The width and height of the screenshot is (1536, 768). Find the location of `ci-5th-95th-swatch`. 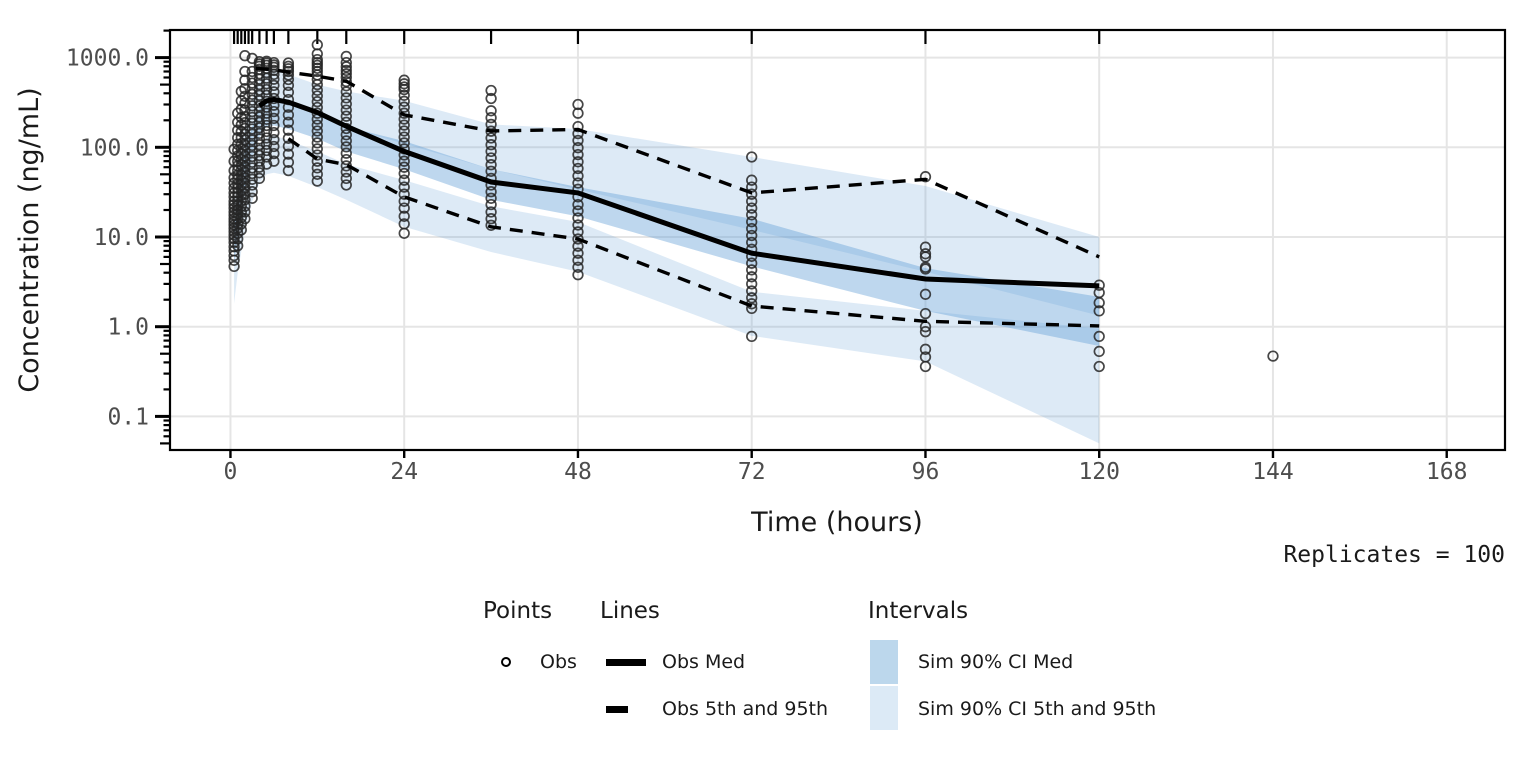

ci-5th-95th-swatch is located at coordinates (884, 708).